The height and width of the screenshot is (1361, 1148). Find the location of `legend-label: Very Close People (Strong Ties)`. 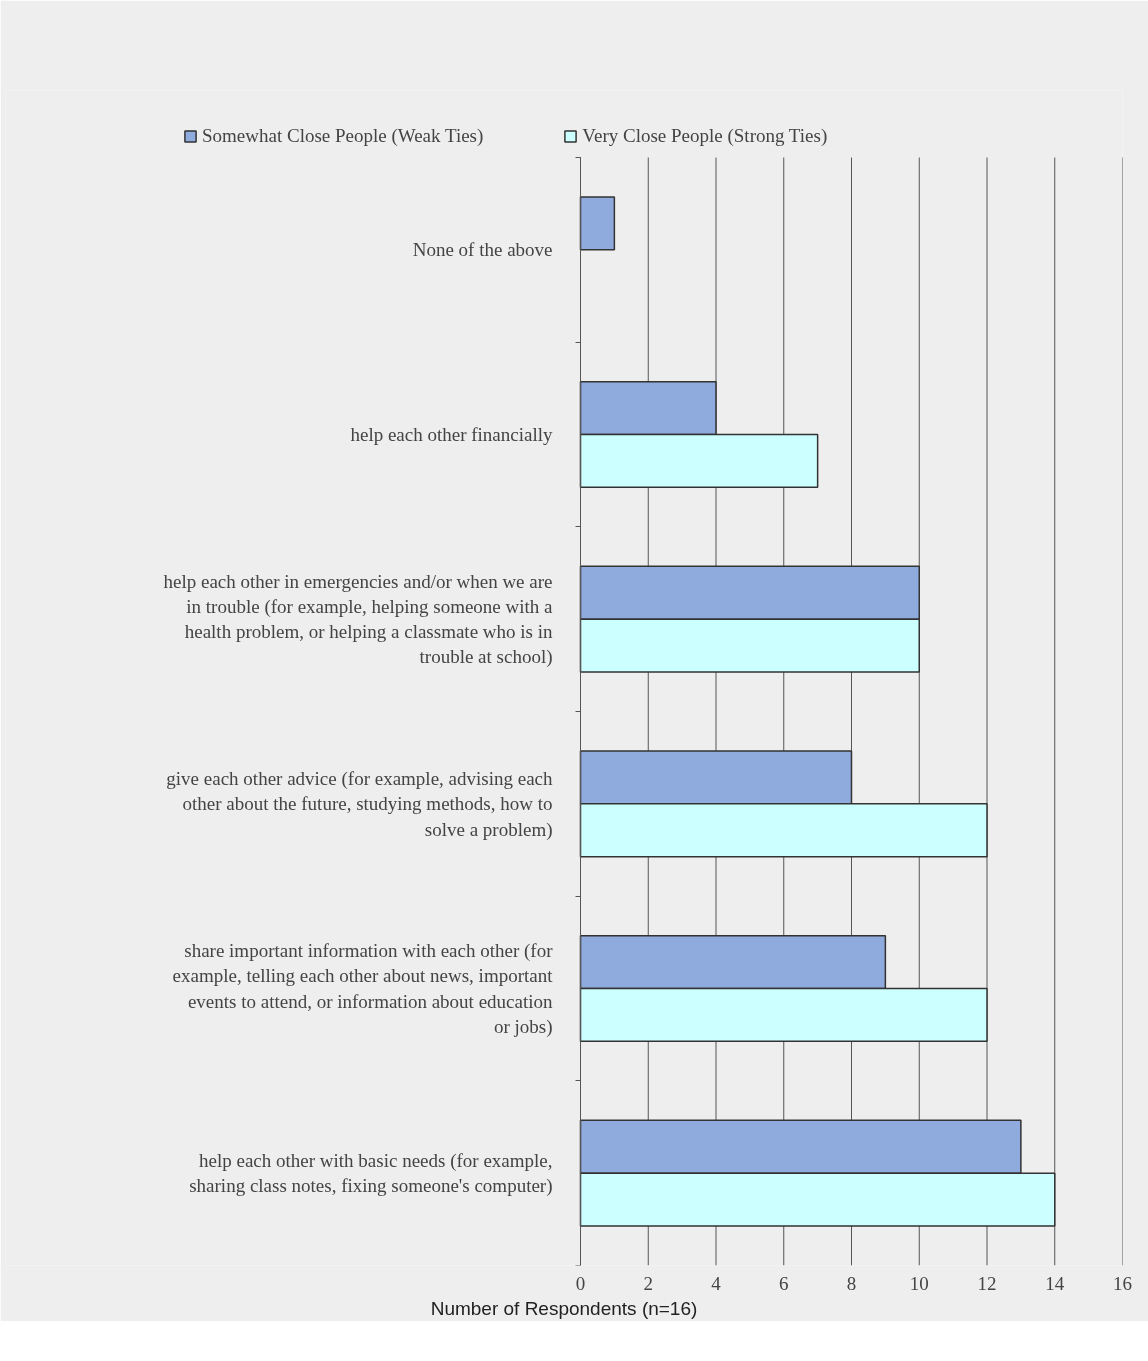

legend-label: Very Close People (Strong Ties) is located at coordinates (705, 136).